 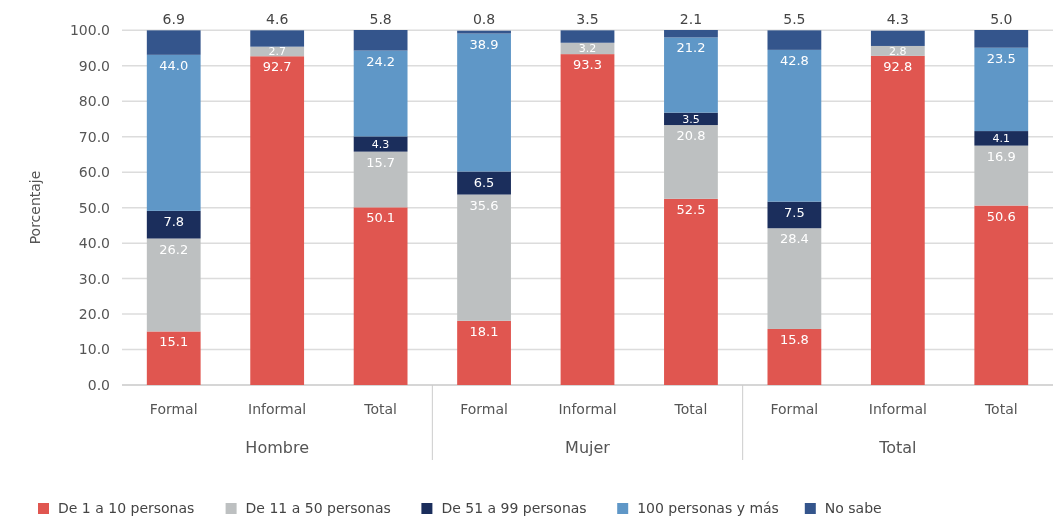 What do you see at coordinates (277, 52) in the screenshot?
I see `data-label: 2.7` at bounding box center [277, 52].